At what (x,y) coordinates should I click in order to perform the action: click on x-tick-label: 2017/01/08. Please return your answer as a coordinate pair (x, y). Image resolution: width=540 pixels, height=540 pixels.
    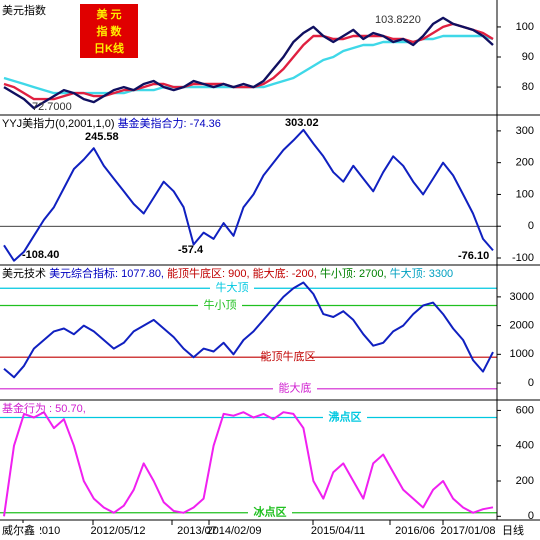
    Looking at the image, I should click on (467, 531).